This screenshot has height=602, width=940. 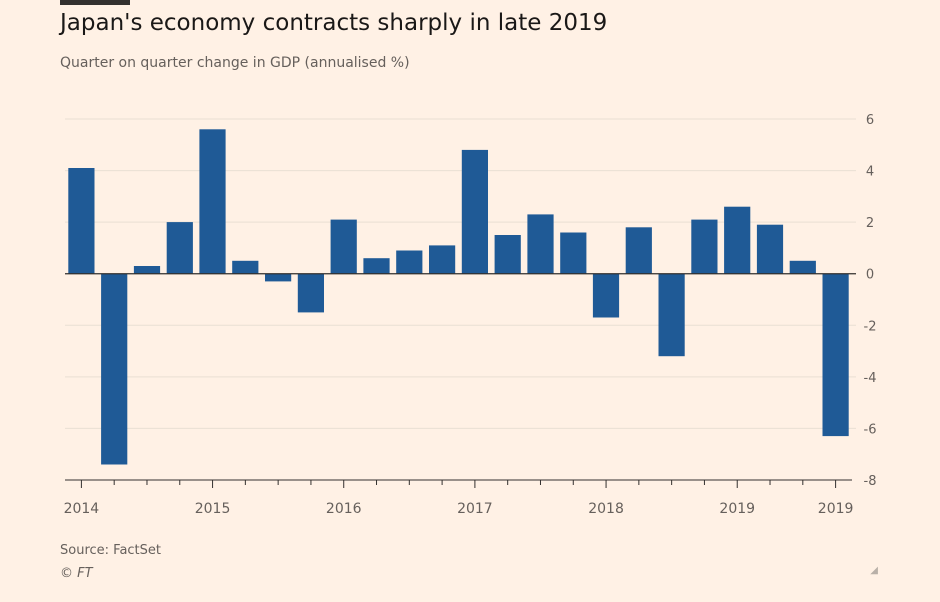 What do you see at coordinates (147, 270) in the screenshot?
I see `bar-2014-q3` at bounding box center [147, 270].